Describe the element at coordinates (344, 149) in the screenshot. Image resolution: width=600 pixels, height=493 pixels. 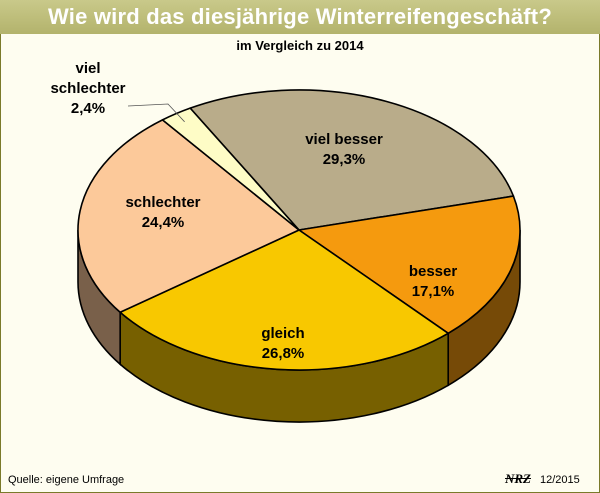
I see `slice-label-viel-besser: viel besser 29,3%` at that location.